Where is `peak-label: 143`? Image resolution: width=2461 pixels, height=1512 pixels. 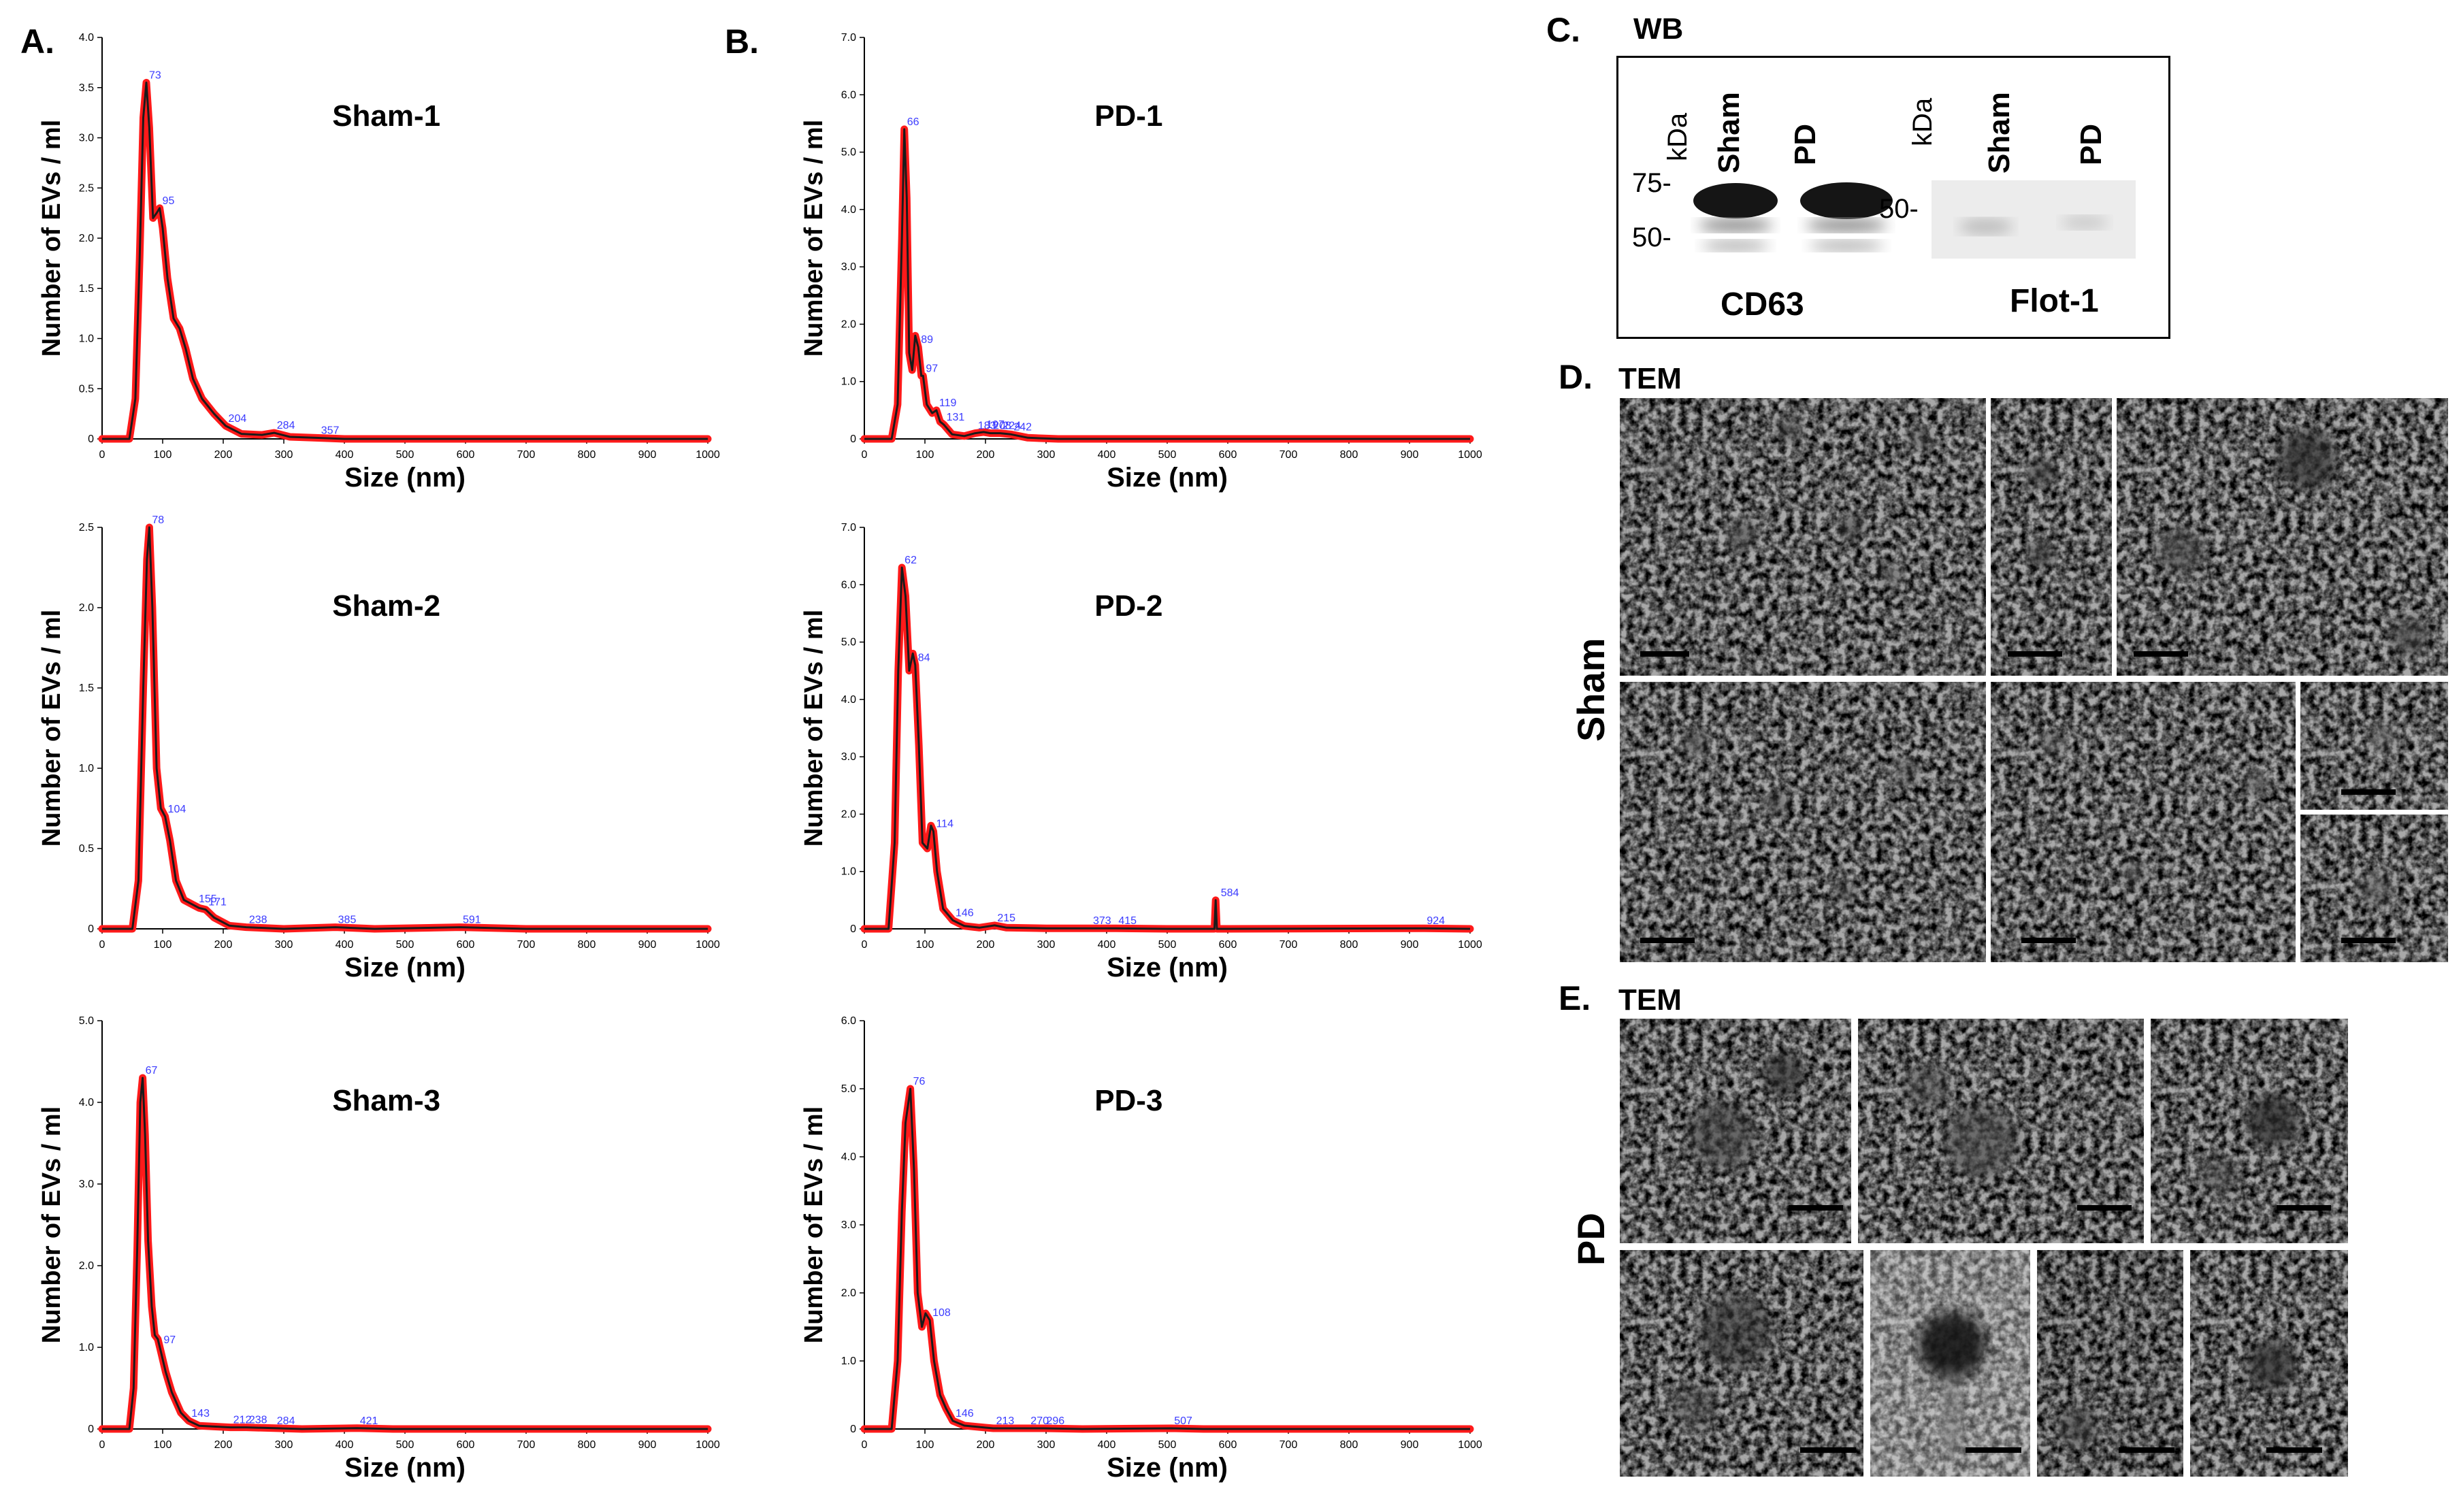
peak-label: 143 is located at coordinates (200, 1413).